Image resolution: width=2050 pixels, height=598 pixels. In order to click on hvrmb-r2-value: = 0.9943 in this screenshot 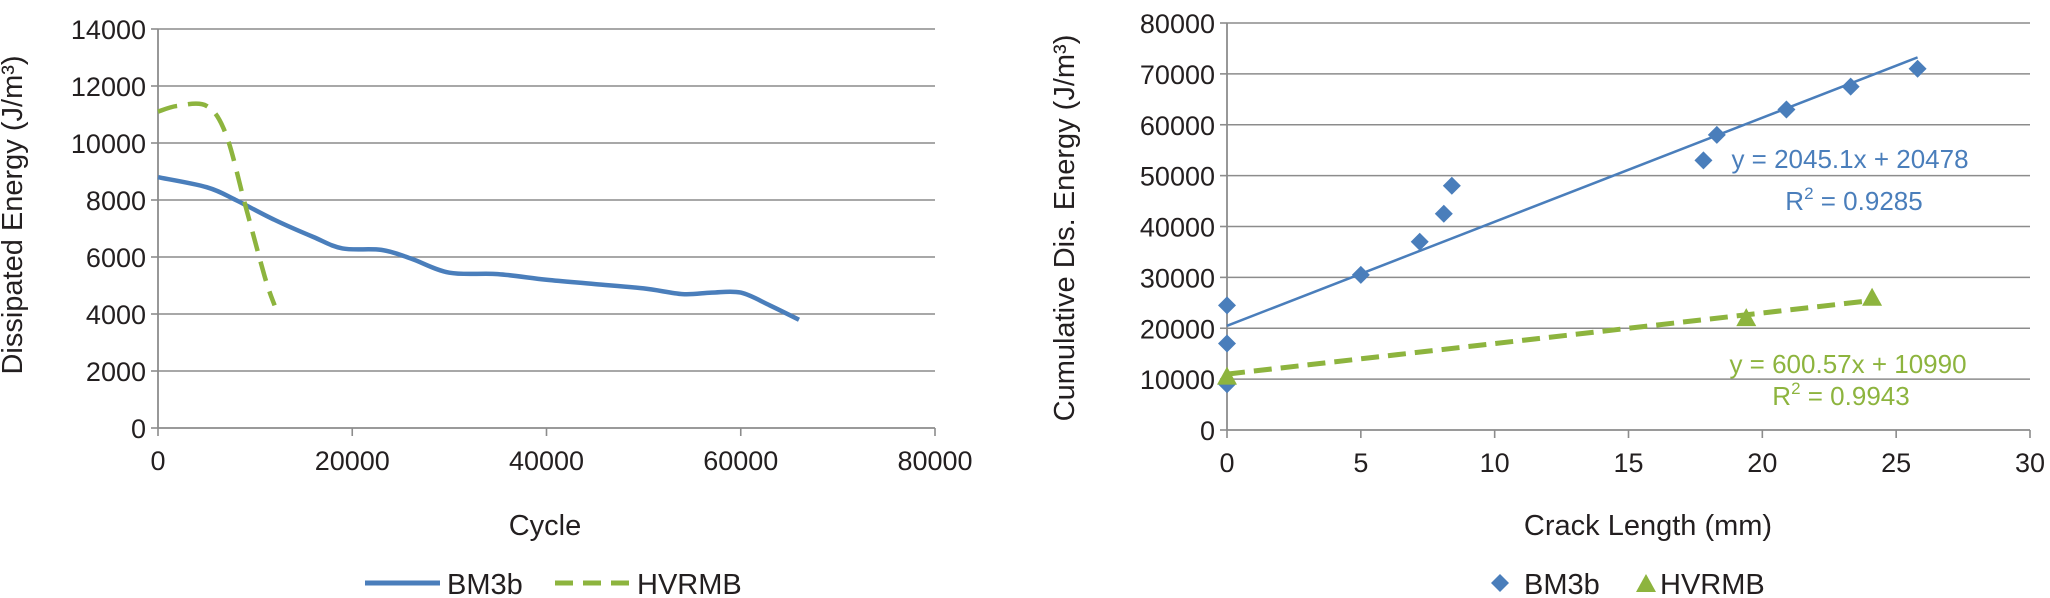, I will do `click(1855, 396)`.